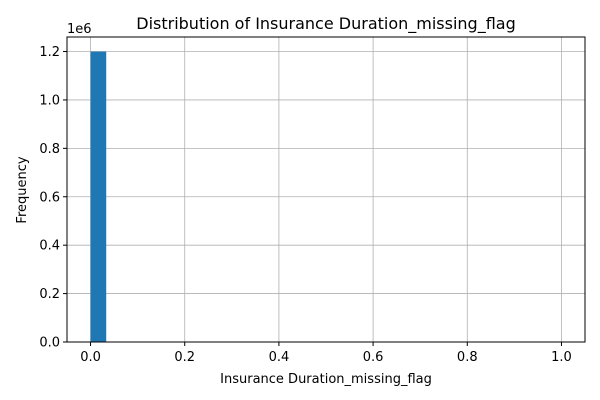  Describe the element at coordinates (49, 149) in the screenshot. I see `y-tick-label: 0.8` at that location.